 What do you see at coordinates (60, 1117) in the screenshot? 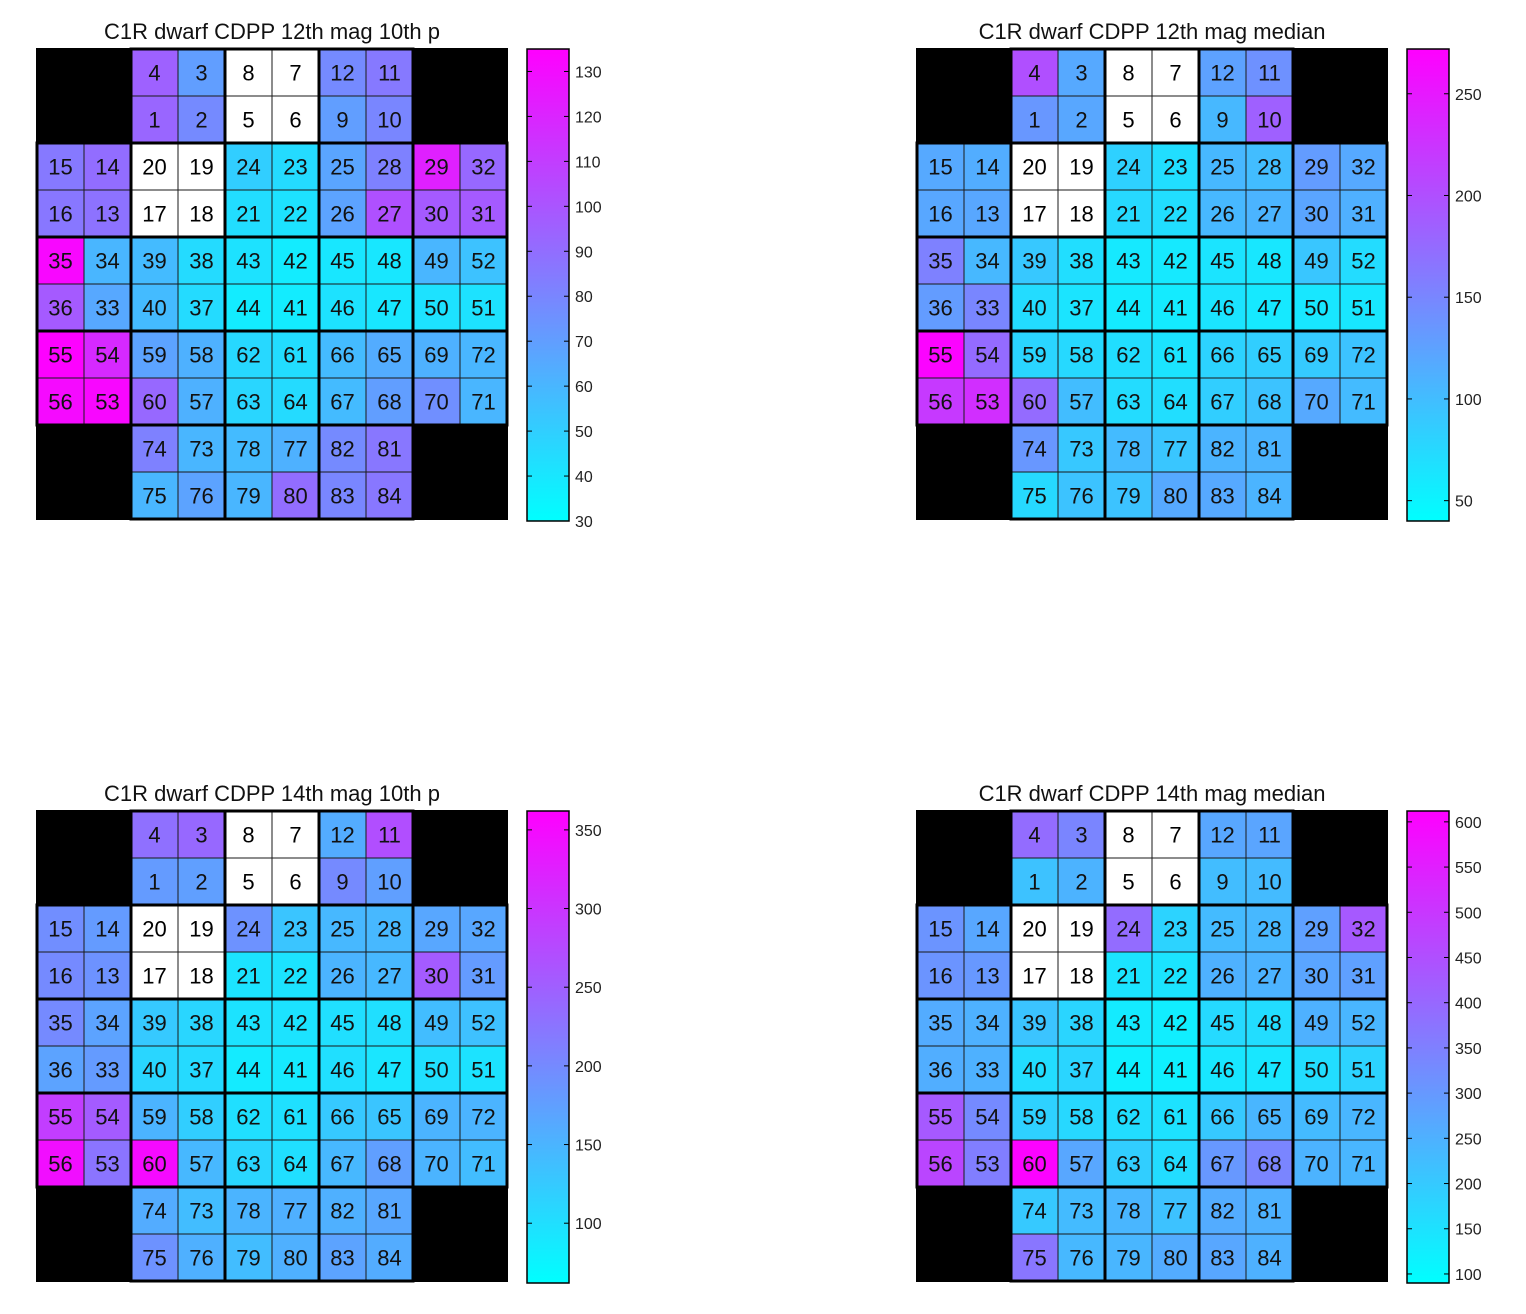
I see `cell-label-55: 55` at bounding box center [60, 1117].